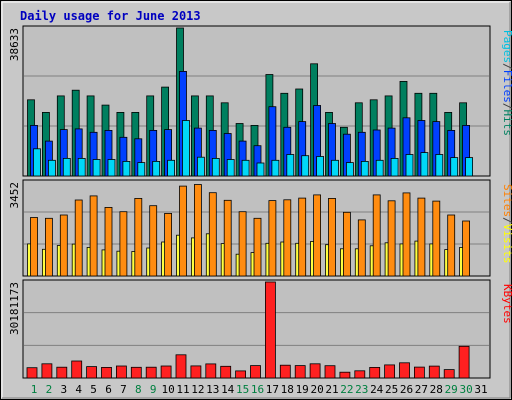 The image size is (512, 400). What do you see at coordinates (506, 200) in the screenshot?
I see `legend-entry: Sites` at bounding box center [506, 200].